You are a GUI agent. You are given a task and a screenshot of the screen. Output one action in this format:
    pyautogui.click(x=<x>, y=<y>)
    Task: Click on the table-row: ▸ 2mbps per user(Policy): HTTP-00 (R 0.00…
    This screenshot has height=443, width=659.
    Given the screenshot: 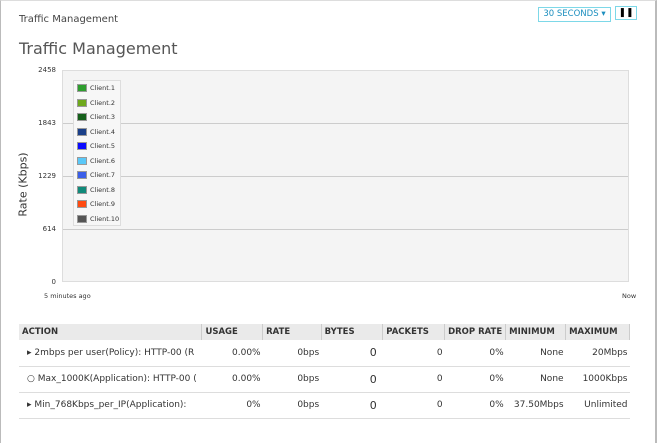 What is the action you would take?
    pyautogui.click(x=324, y=353)
    